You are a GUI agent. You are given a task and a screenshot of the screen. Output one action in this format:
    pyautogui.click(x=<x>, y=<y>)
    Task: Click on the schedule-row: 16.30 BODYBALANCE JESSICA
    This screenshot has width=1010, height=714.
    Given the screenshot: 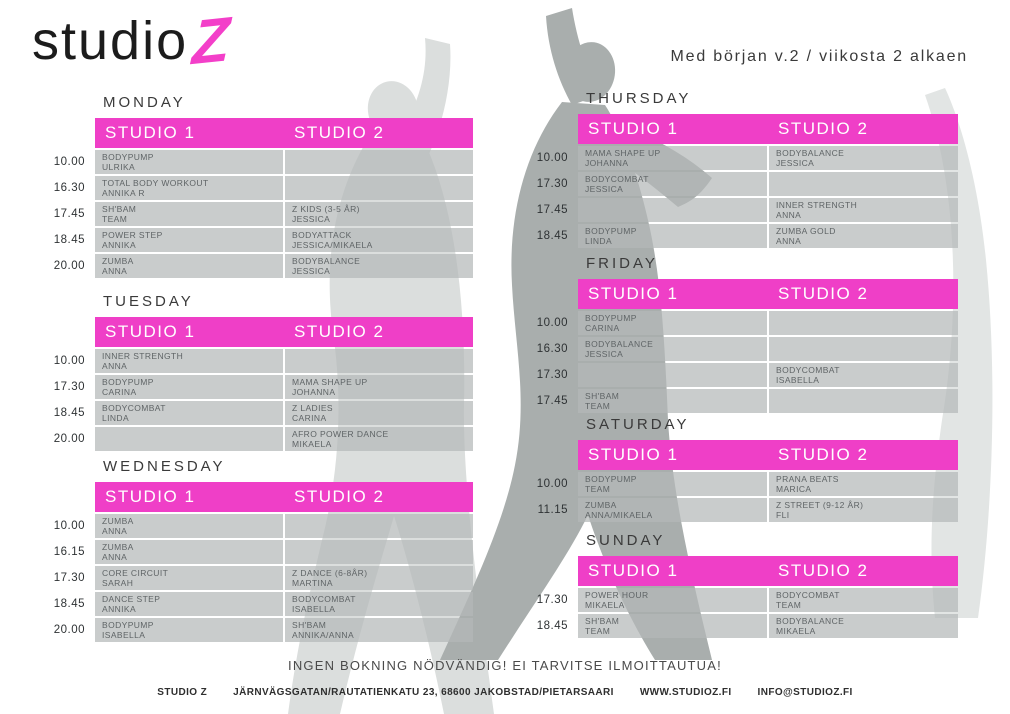 What is the action you would take?
    pyautogui.click(x=742, y=349)
    